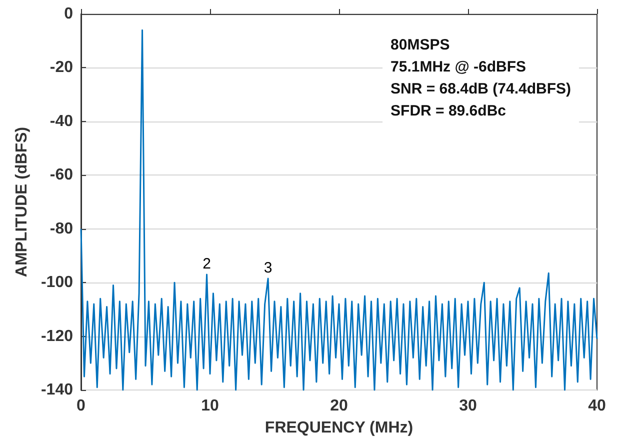 The width and height of the screenshot is (619, 441). What do you see at coordinates (420, 45) in the screenshot?
I see `annotation: 80MSPS` at bounding box center [420, 45].